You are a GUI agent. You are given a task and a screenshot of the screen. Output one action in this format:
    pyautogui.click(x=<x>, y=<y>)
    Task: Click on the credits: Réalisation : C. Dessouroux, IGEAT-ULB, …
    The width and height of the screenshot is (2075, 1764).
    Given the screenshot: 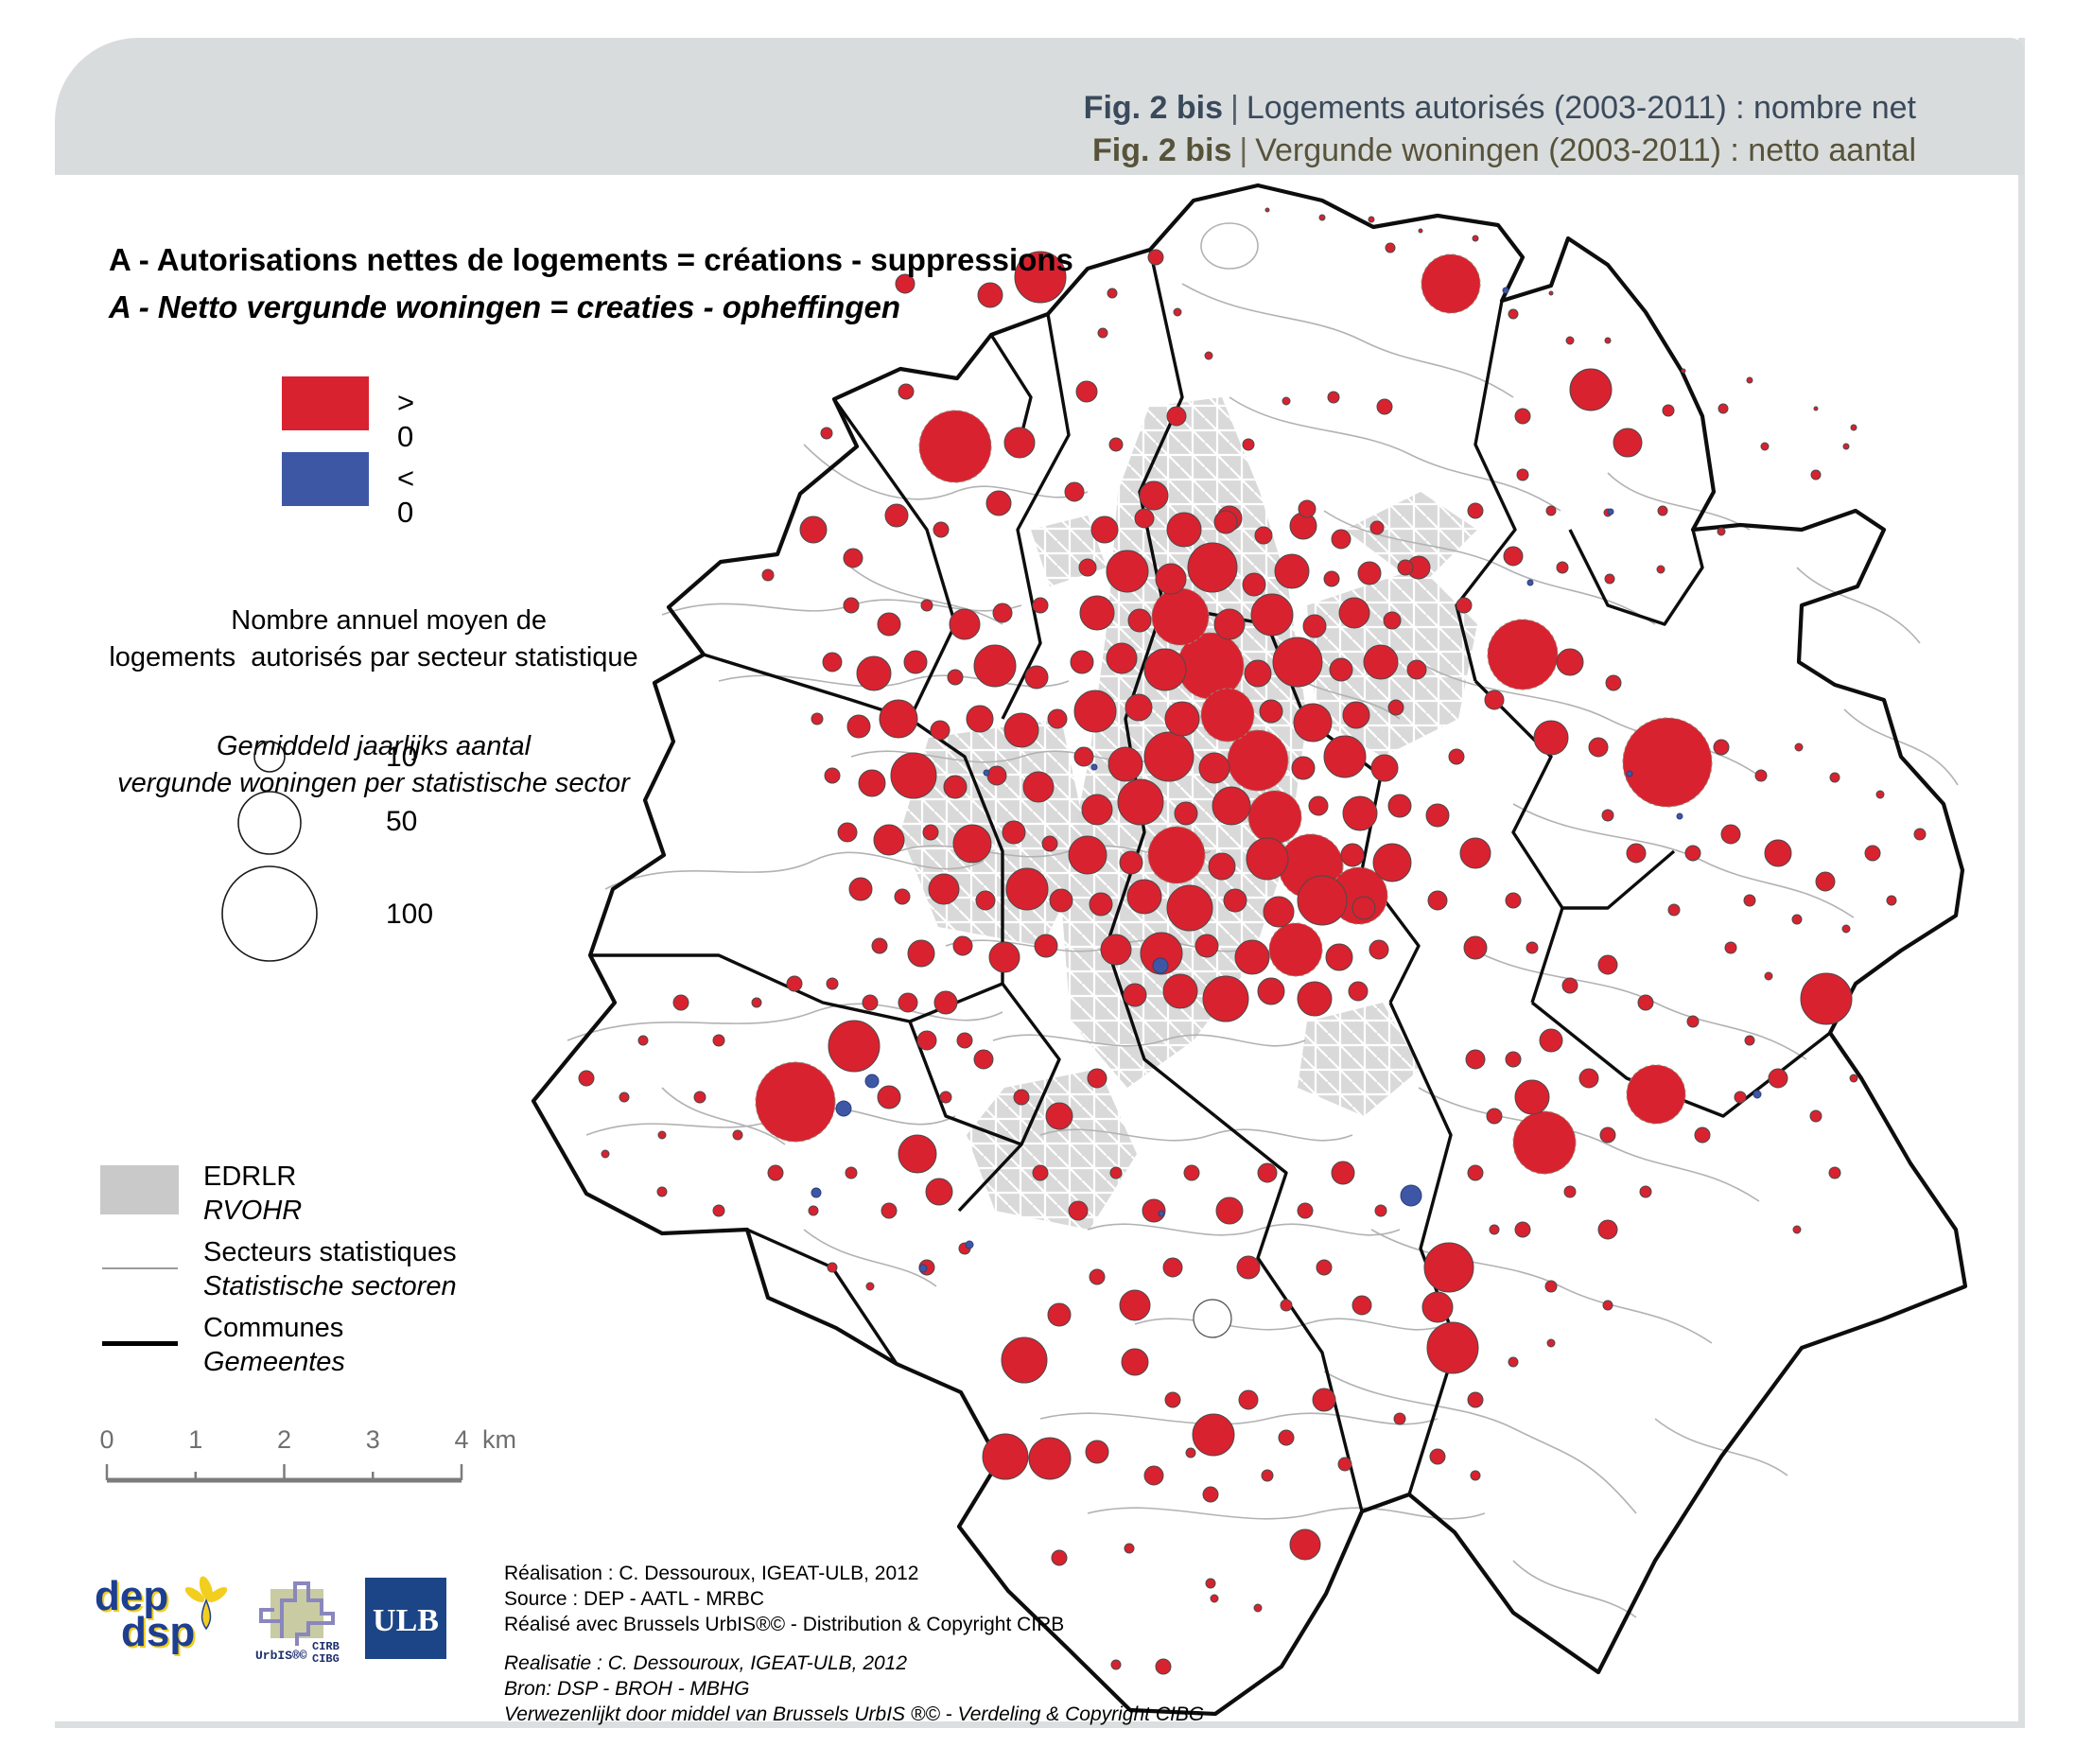 What is the action you would take?
    pyautogui.click(x=854, y=1644)
    